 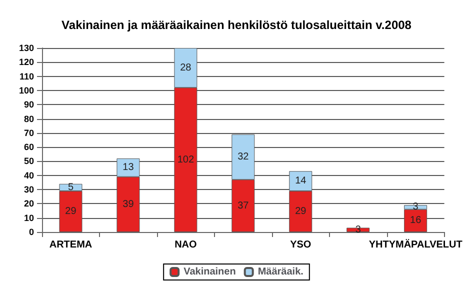 What do you see at coordinates (29, 161) in the screenshot?
I see `y-tick-label: 50` at bounding box center [29, 161].